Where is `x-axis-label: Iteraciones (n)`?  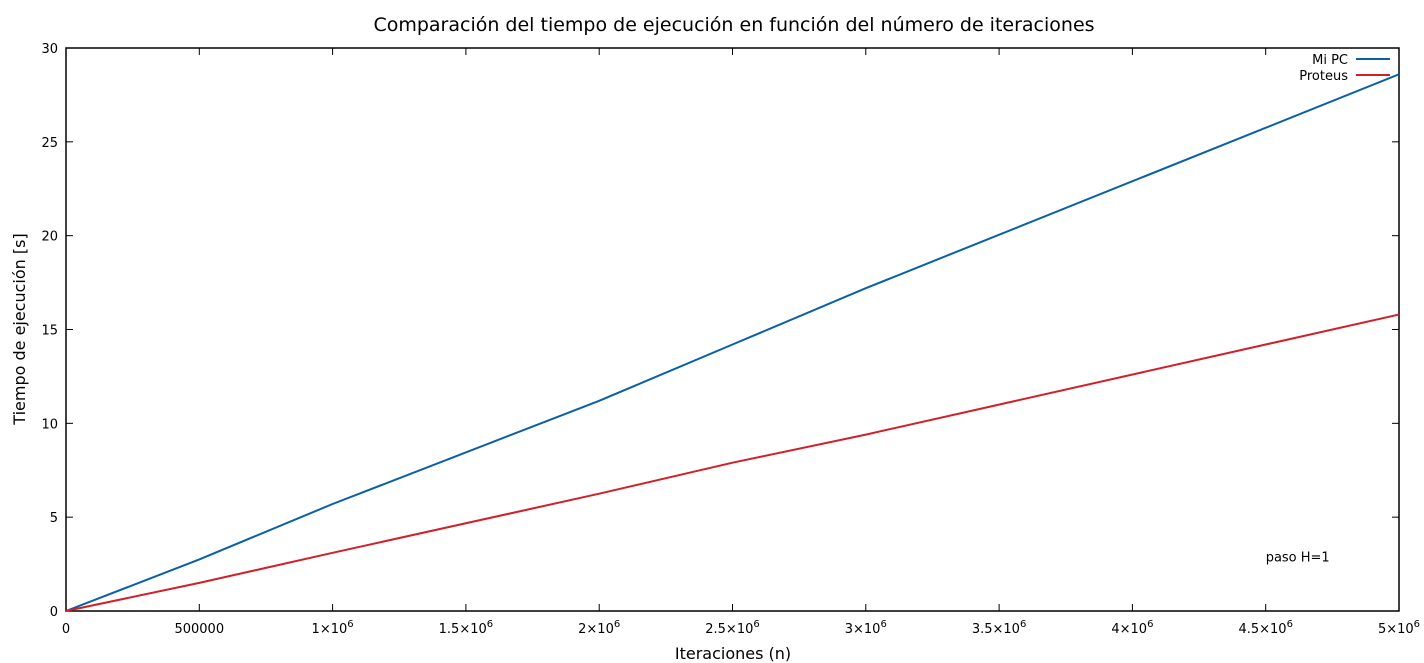 x-axis-label: Iteraciones (n) is located at coordinates (733, 653).